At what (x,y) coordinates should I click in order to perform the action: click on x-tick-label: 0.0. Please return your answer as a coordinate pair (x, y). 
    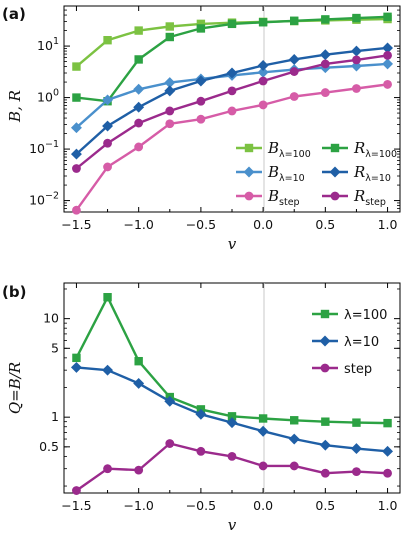
    Looking at the image, I should click on (263, 224).